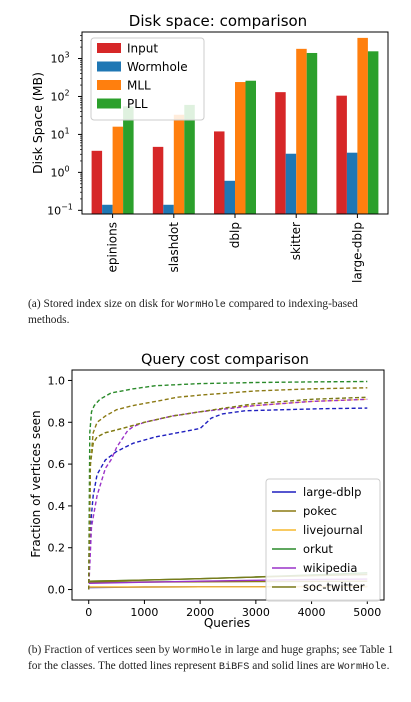 This screenshot has height=702, width=411. I want to click on bar-input-skitter, so click(280, 153).